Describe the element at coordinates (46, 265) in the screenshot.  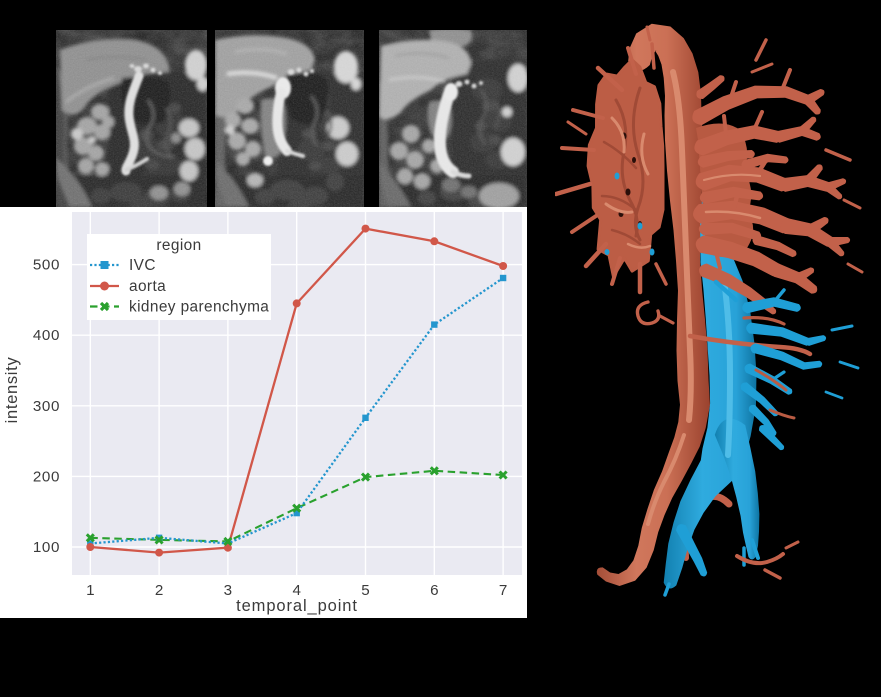
I see `svg-text: 500` at that location.